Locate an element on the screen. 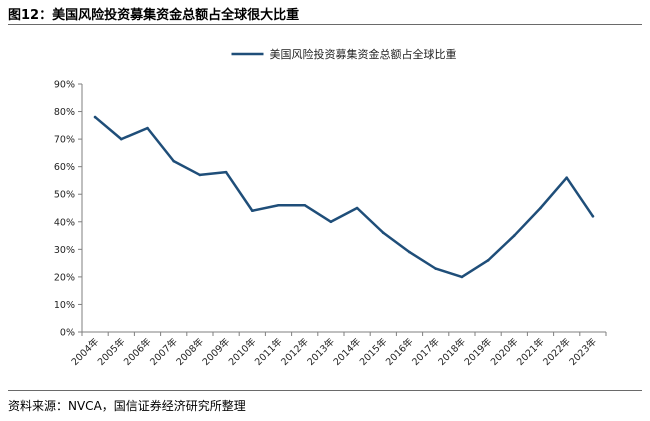  x-tick-label: 2008年 is located at coordinates (190, 351).